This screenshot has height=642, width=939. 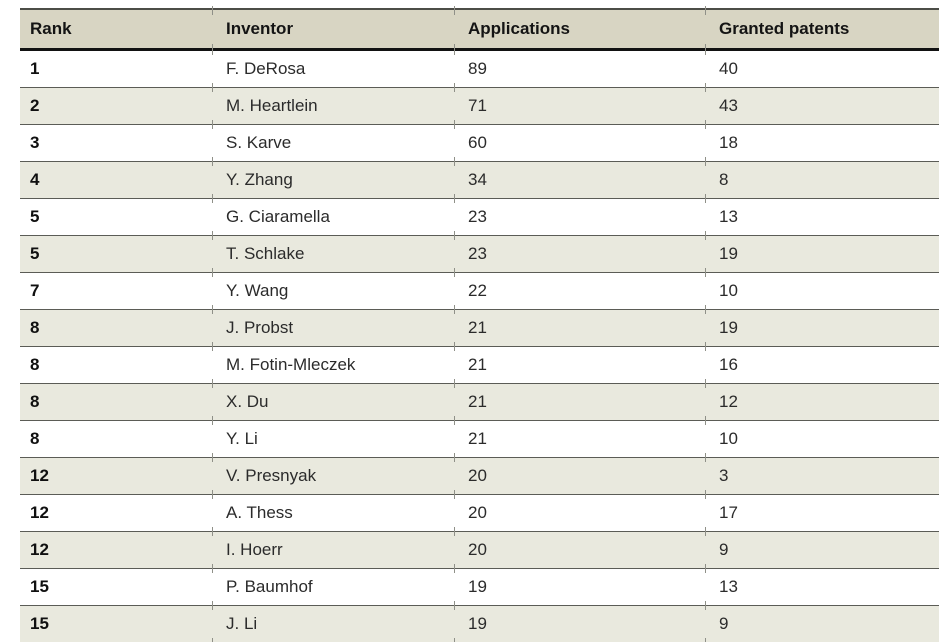 What do you see at coordinates (822, 66) in the screenshot?
I see `cell-granted: 40` at bounding box center [822, 66].